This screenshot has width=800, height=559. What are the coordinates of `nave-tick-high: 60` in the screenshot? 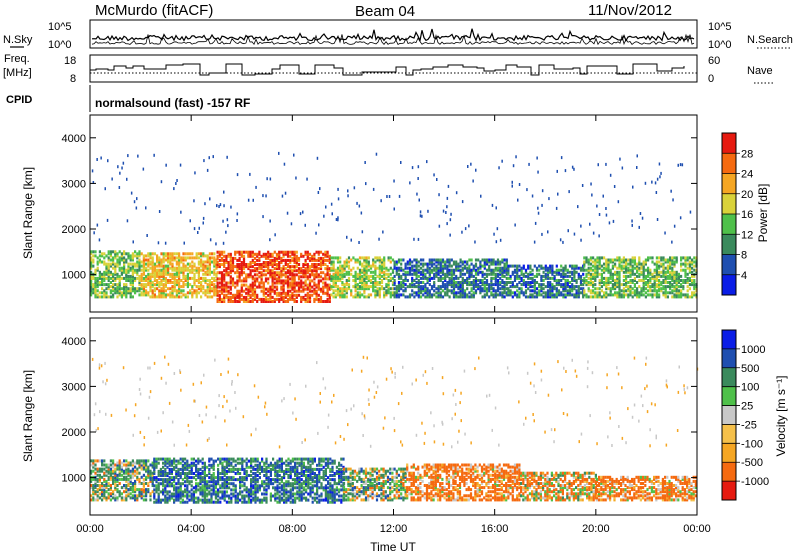 It's located at (714, 61).